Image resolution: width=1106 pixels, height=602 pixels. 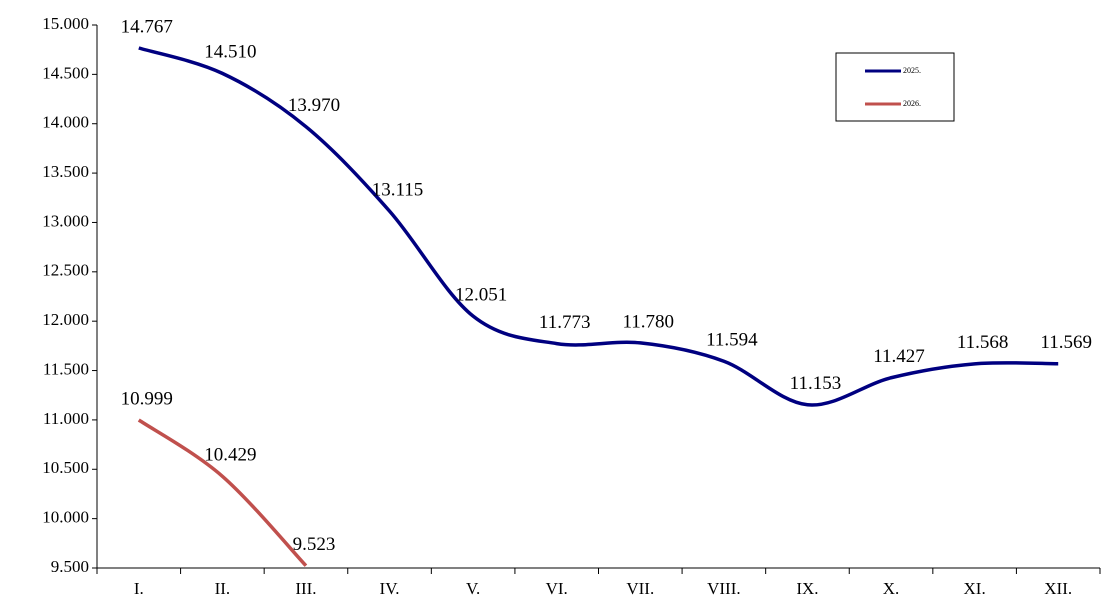 What do you see at coordinates (65, 319) in the screenshot?
I see `y-tick-label: 12.000` at bounding box center [65, 319].